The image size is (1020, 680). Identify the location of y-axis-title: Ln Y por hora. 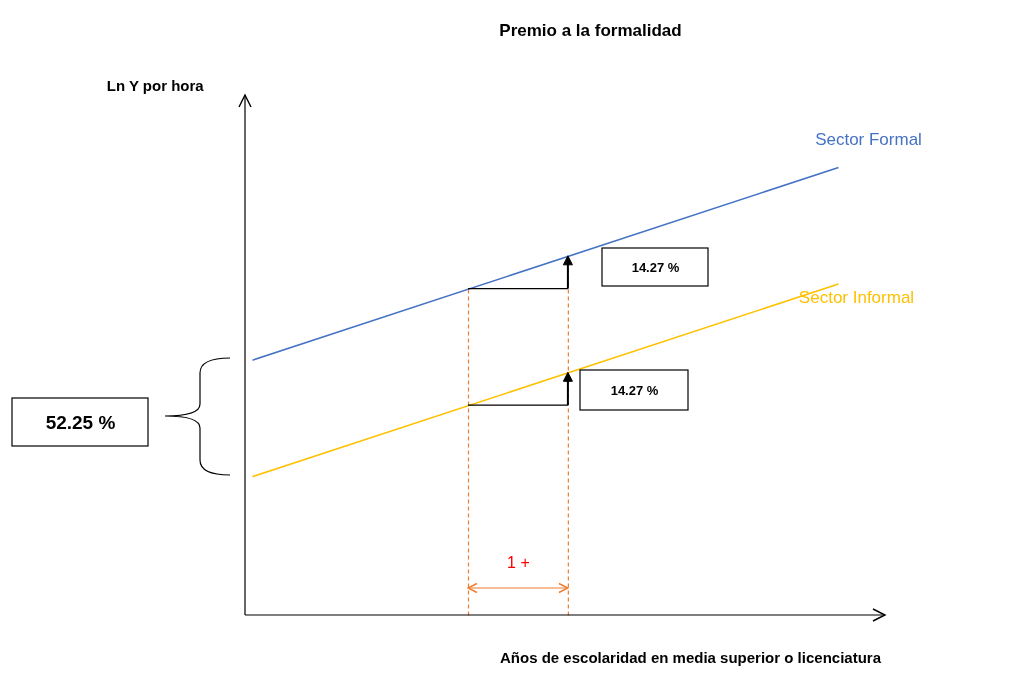
(155, 85).